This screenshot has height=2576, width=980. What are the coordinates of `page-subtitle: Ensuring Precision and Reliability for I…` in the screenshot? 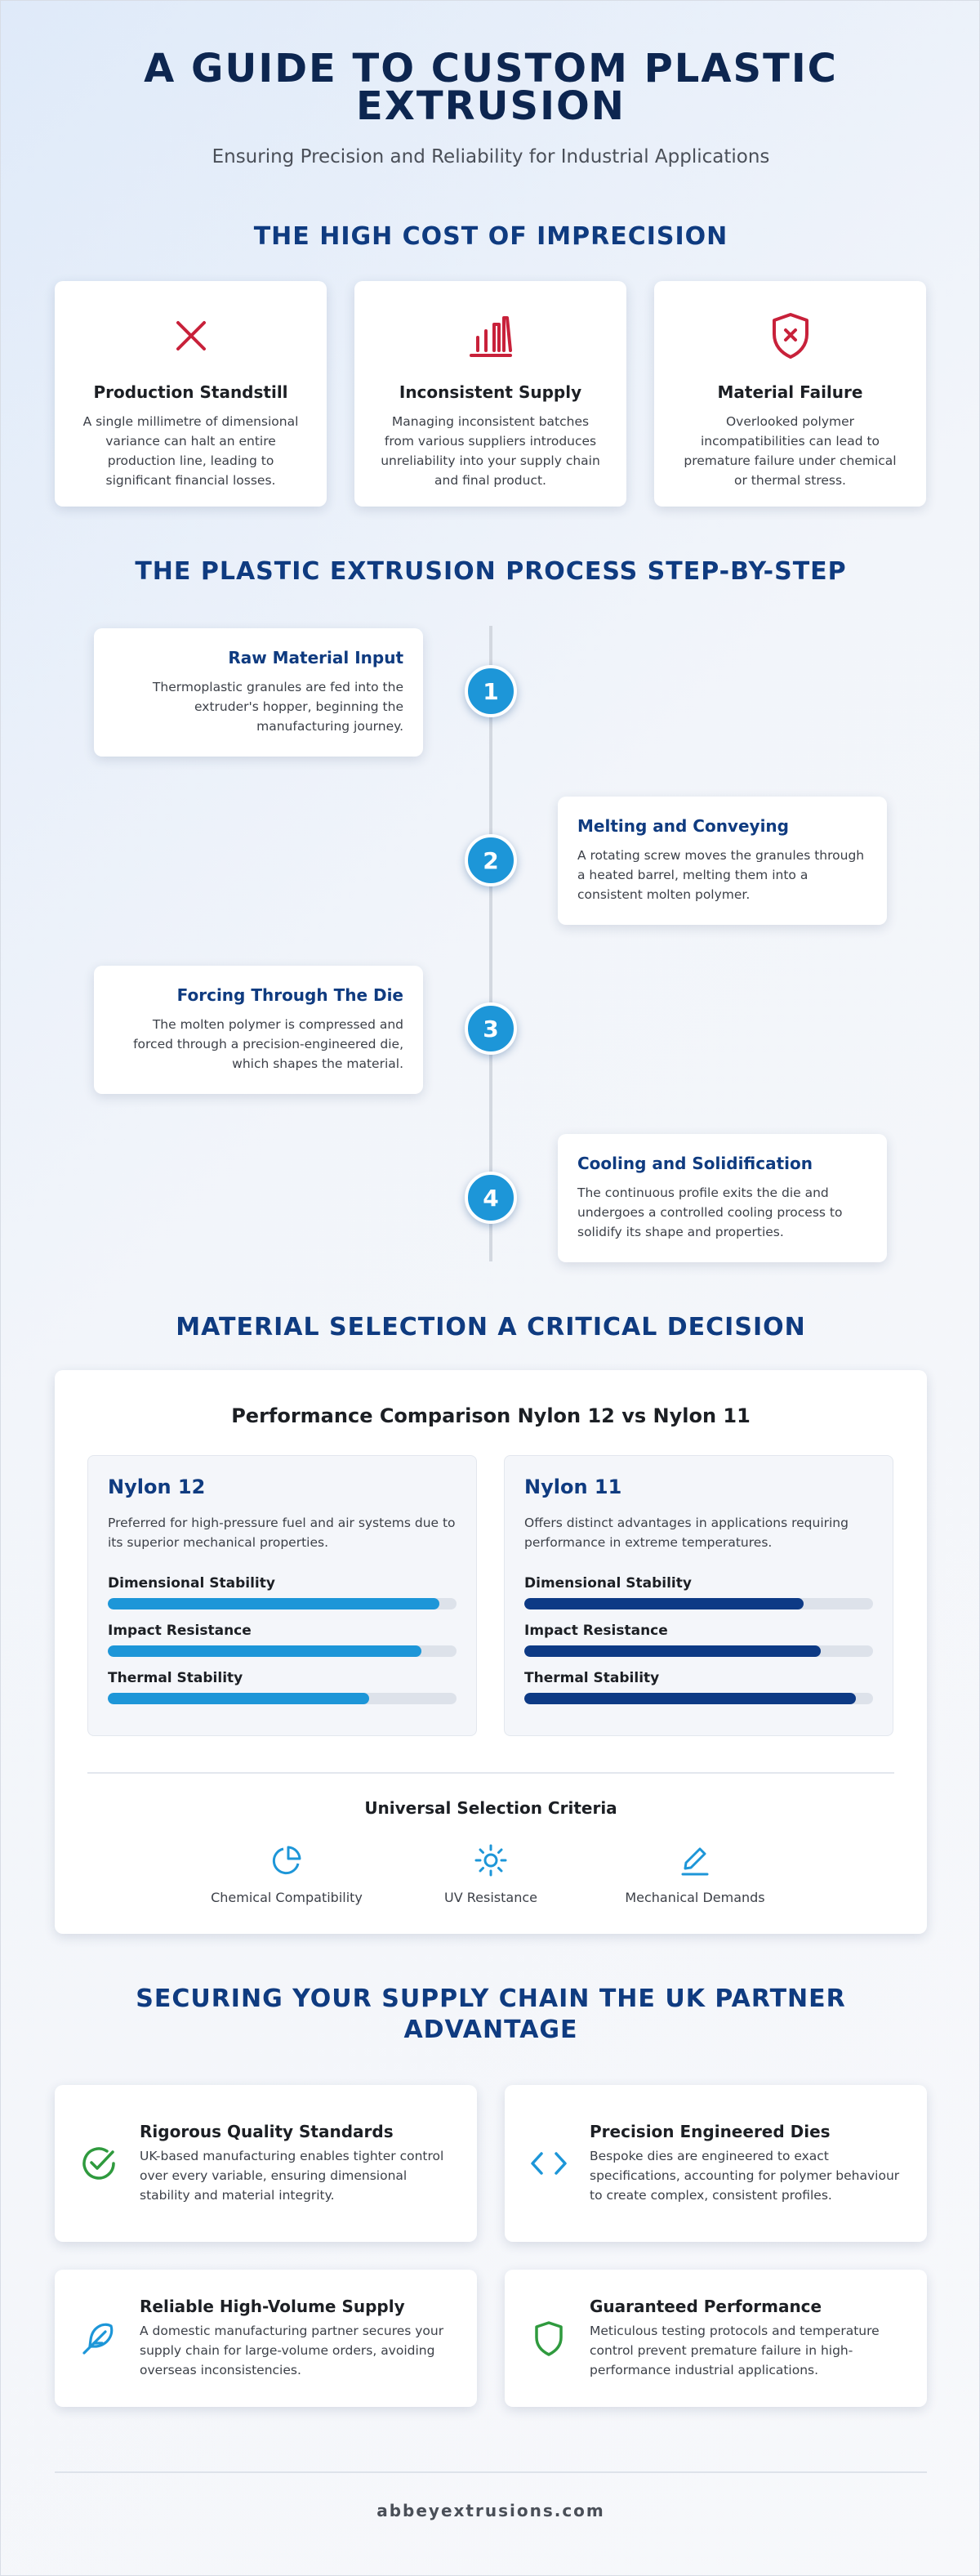 It's located at (491, 157).